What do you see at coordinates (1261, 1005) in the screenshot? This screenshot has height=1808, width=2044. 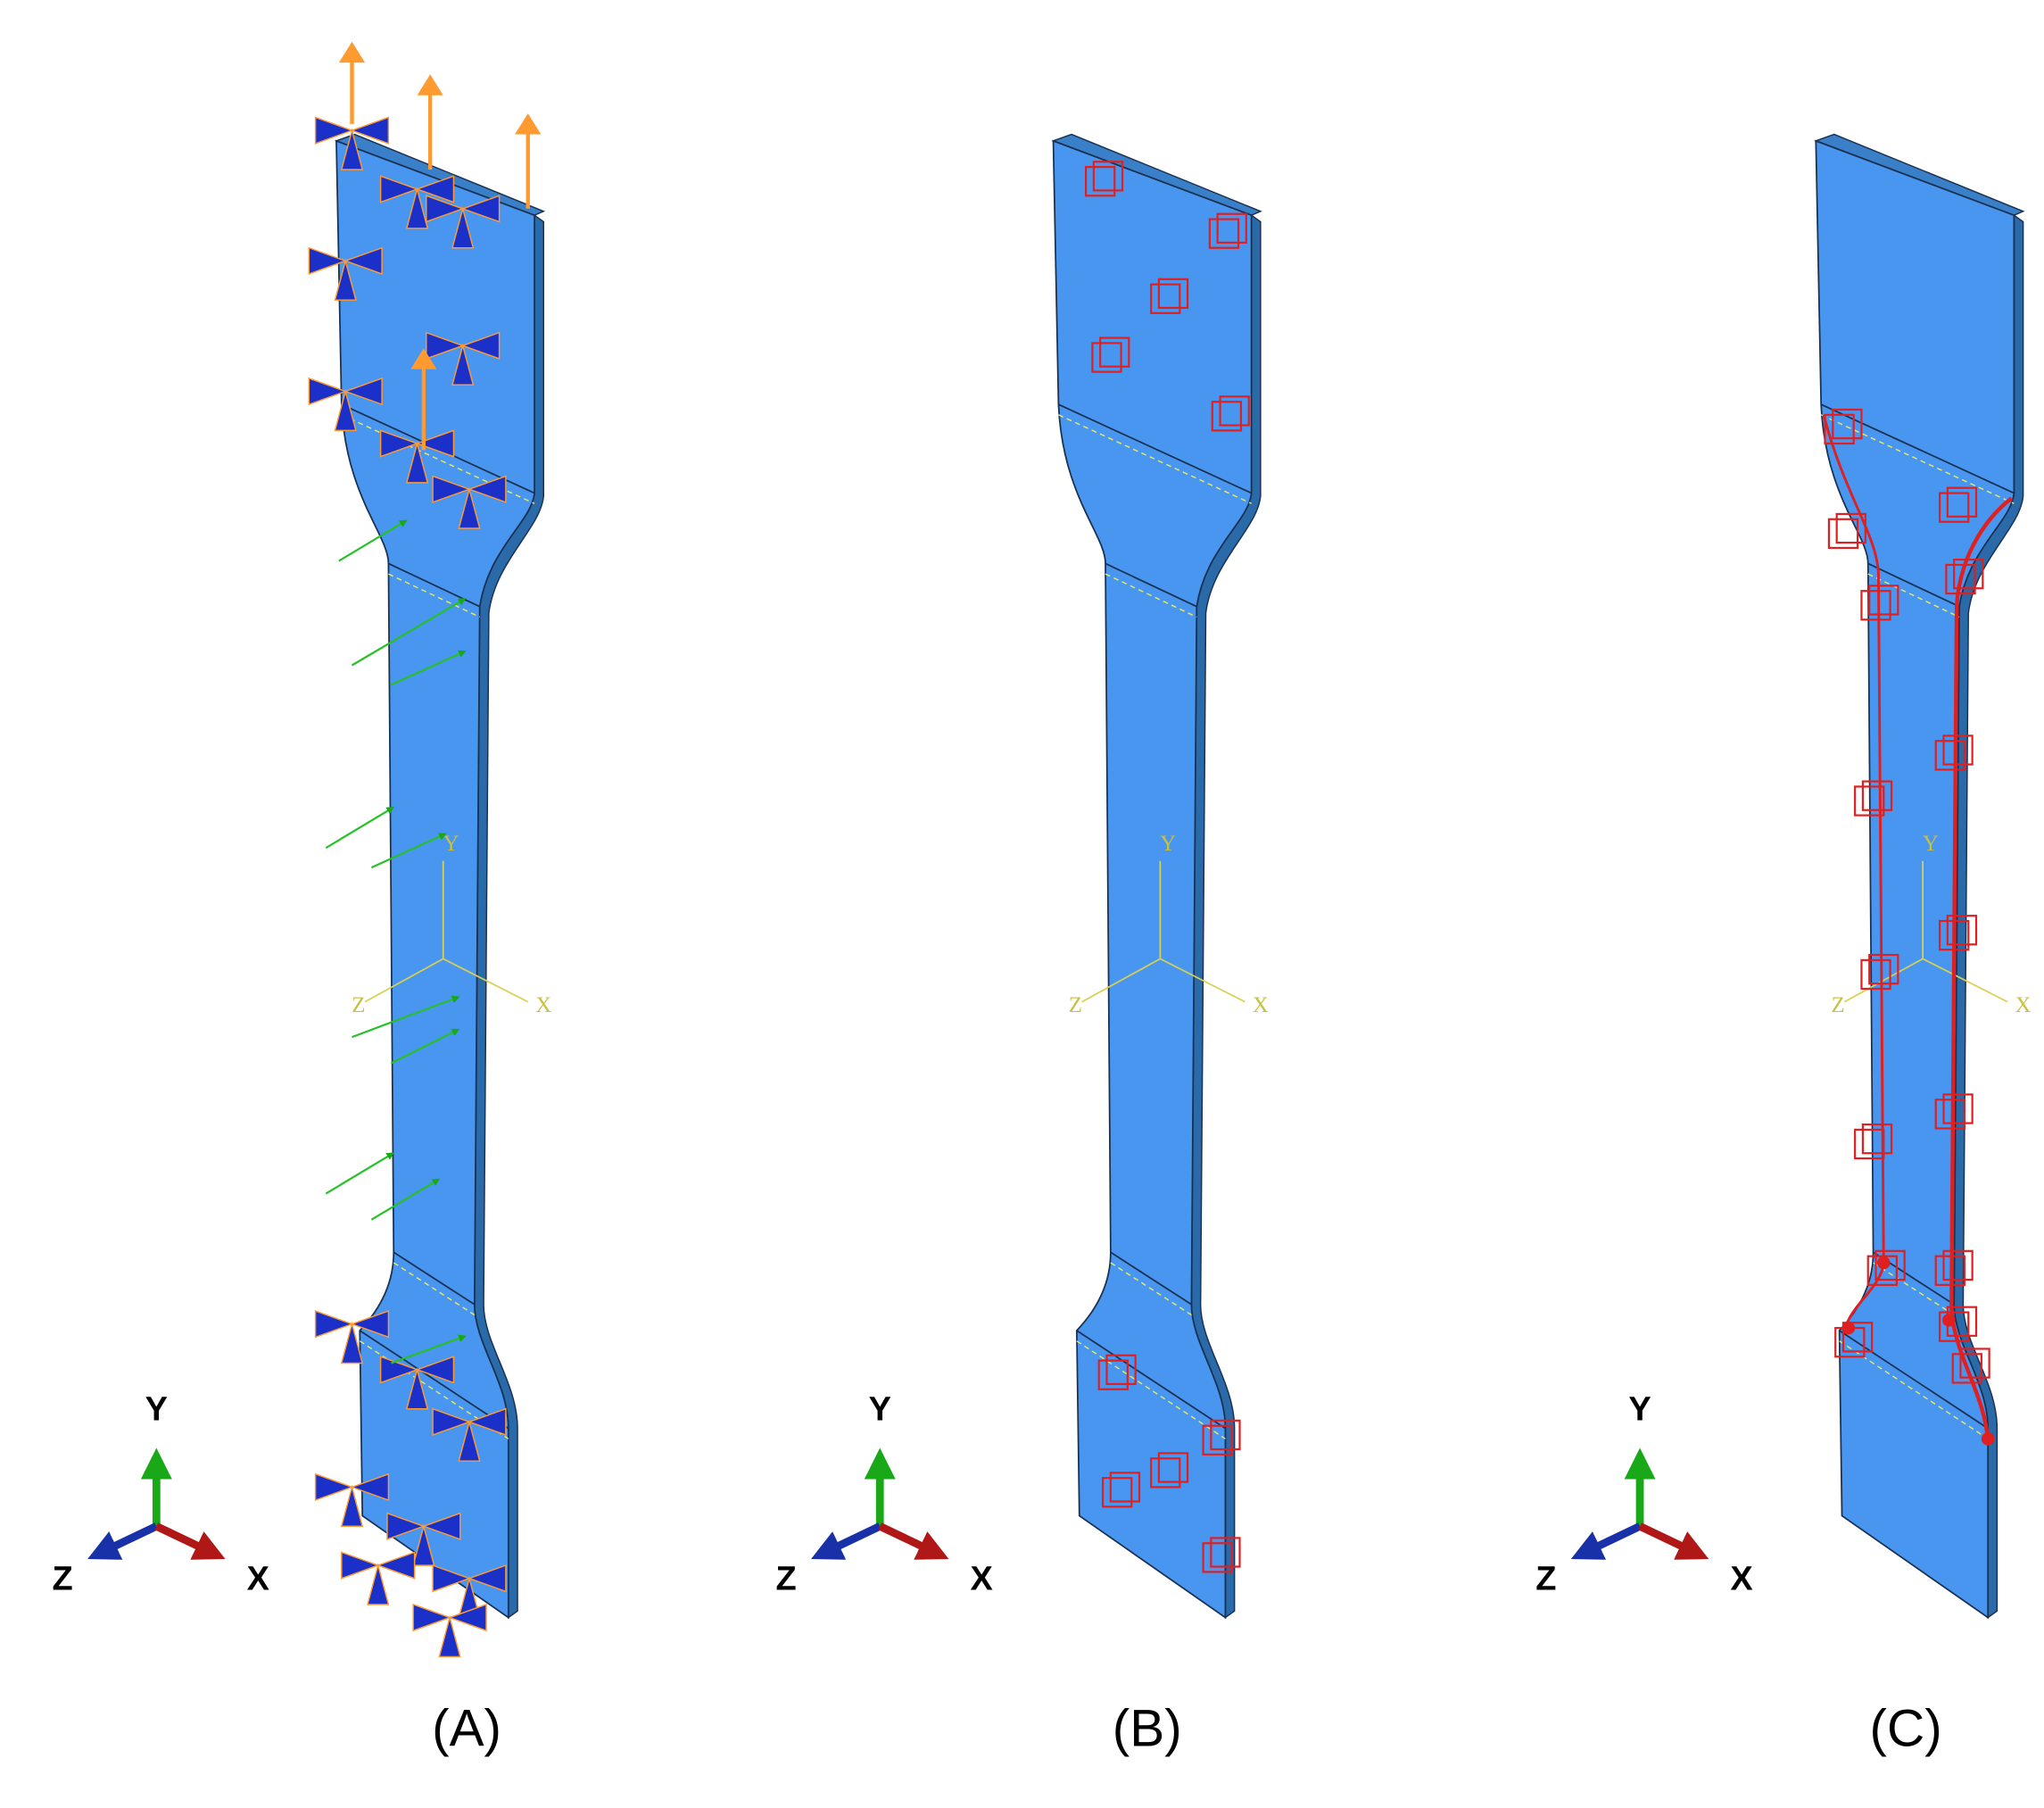 I see `csys-x: X` at bounding box center [1261, 1005].